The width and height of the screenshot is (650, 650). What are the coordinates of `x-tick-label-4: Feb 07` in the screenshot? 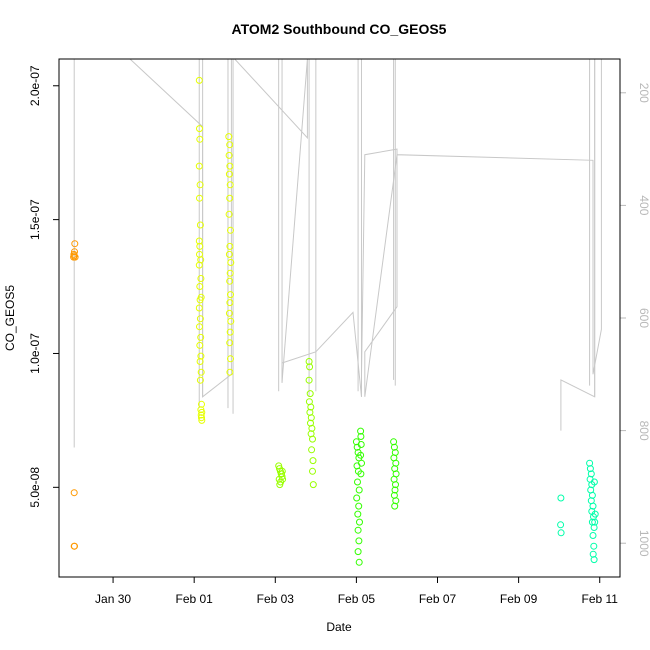 It's located at (438, 599).